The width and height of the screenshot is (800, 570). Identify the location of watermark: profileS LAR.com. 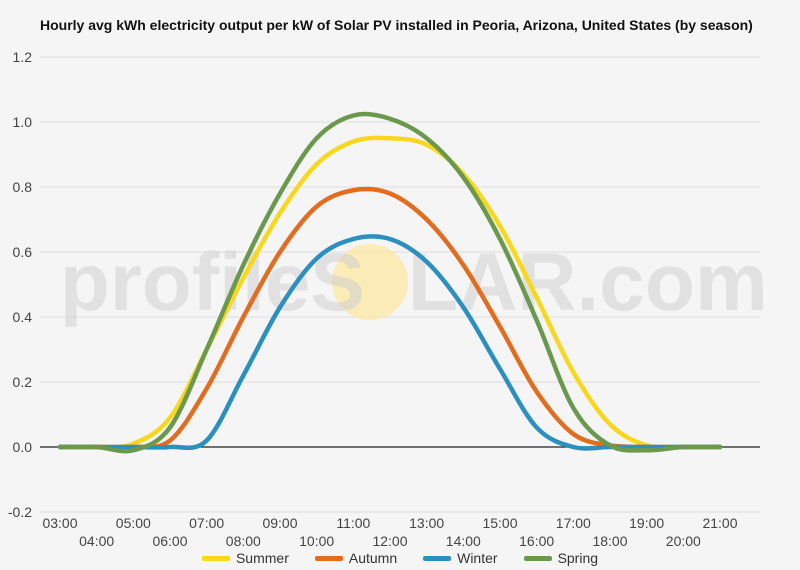
(414, 282).